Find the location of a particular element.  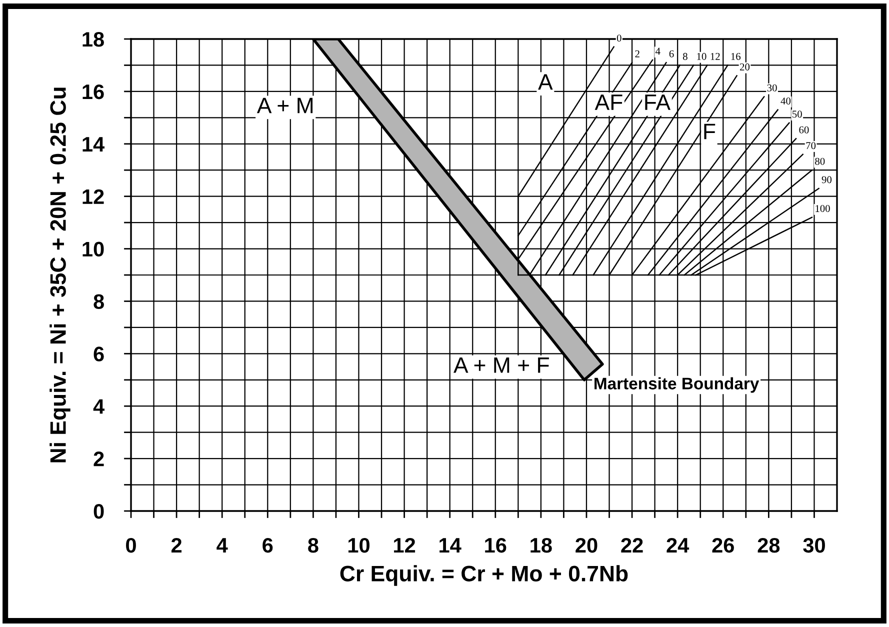

annotation: FA is located at coordinates (658, 102).